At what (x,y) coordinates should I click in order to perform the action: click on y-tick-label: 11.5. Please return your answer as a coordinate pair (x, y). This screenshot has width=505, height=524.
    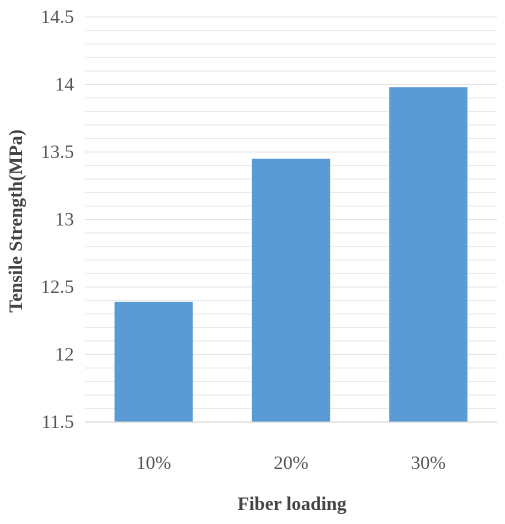
    Looking at the image, I should click on (57, 422).